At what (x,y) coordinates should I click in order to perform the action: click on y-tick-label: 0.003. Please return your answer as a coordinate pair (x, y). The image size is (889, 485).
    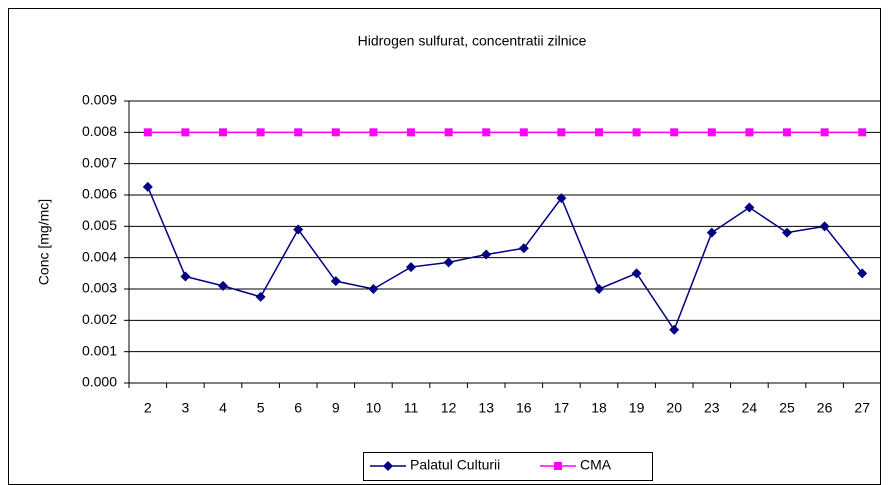
    Looking at the image, I should click on (99, 288).